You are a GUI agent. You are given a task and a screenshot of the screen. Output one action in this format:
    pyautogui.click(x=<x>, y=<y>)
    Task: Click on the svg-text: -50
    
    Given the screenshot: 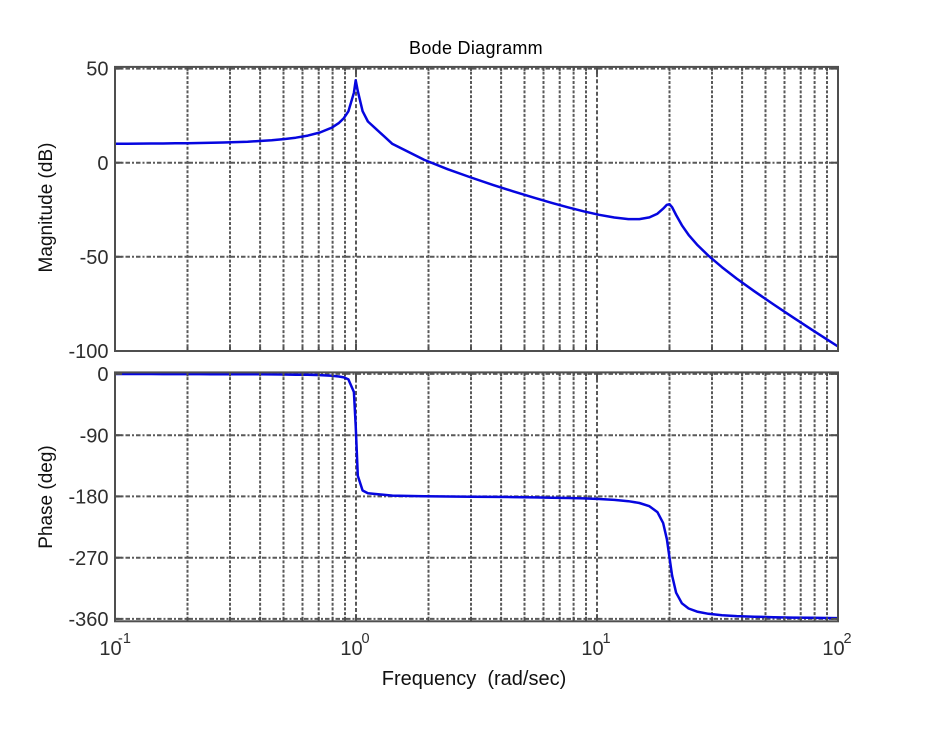 What is the action you would take?
    pyautogui.click(x=94, y=258)
    